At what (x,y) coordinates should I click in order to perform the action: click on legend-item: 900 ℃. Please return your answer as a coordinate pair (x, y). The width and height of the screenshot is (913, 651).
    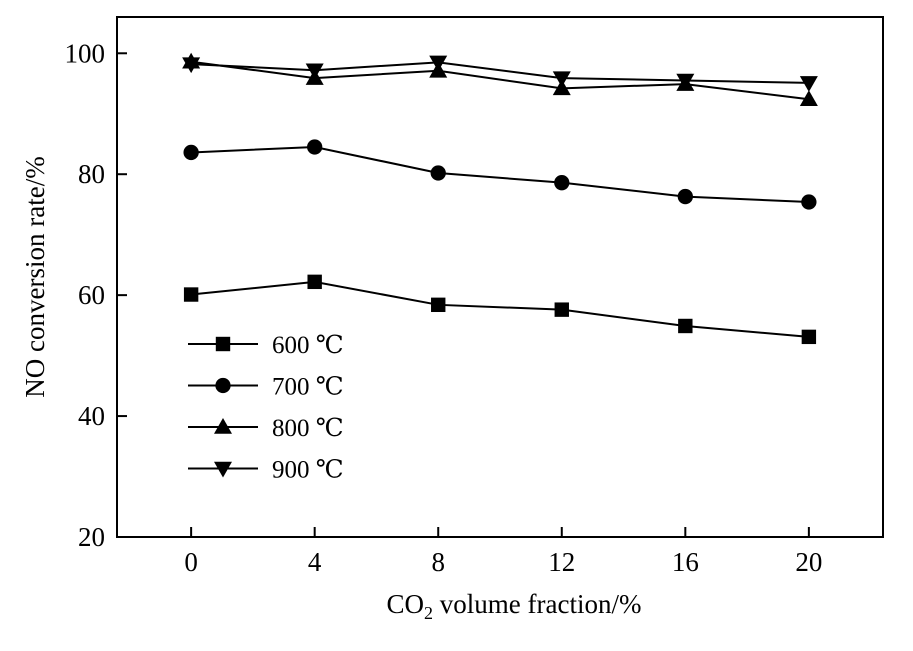
    Looking at the image, I should click on (266, 470).